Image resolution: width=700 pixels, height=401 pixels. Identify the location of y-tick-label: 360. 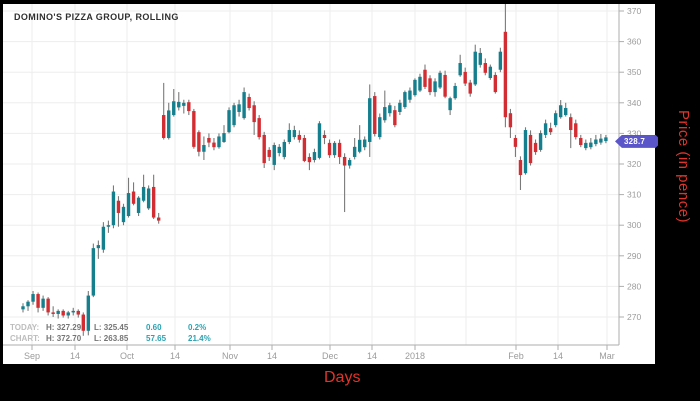
(634, 42).